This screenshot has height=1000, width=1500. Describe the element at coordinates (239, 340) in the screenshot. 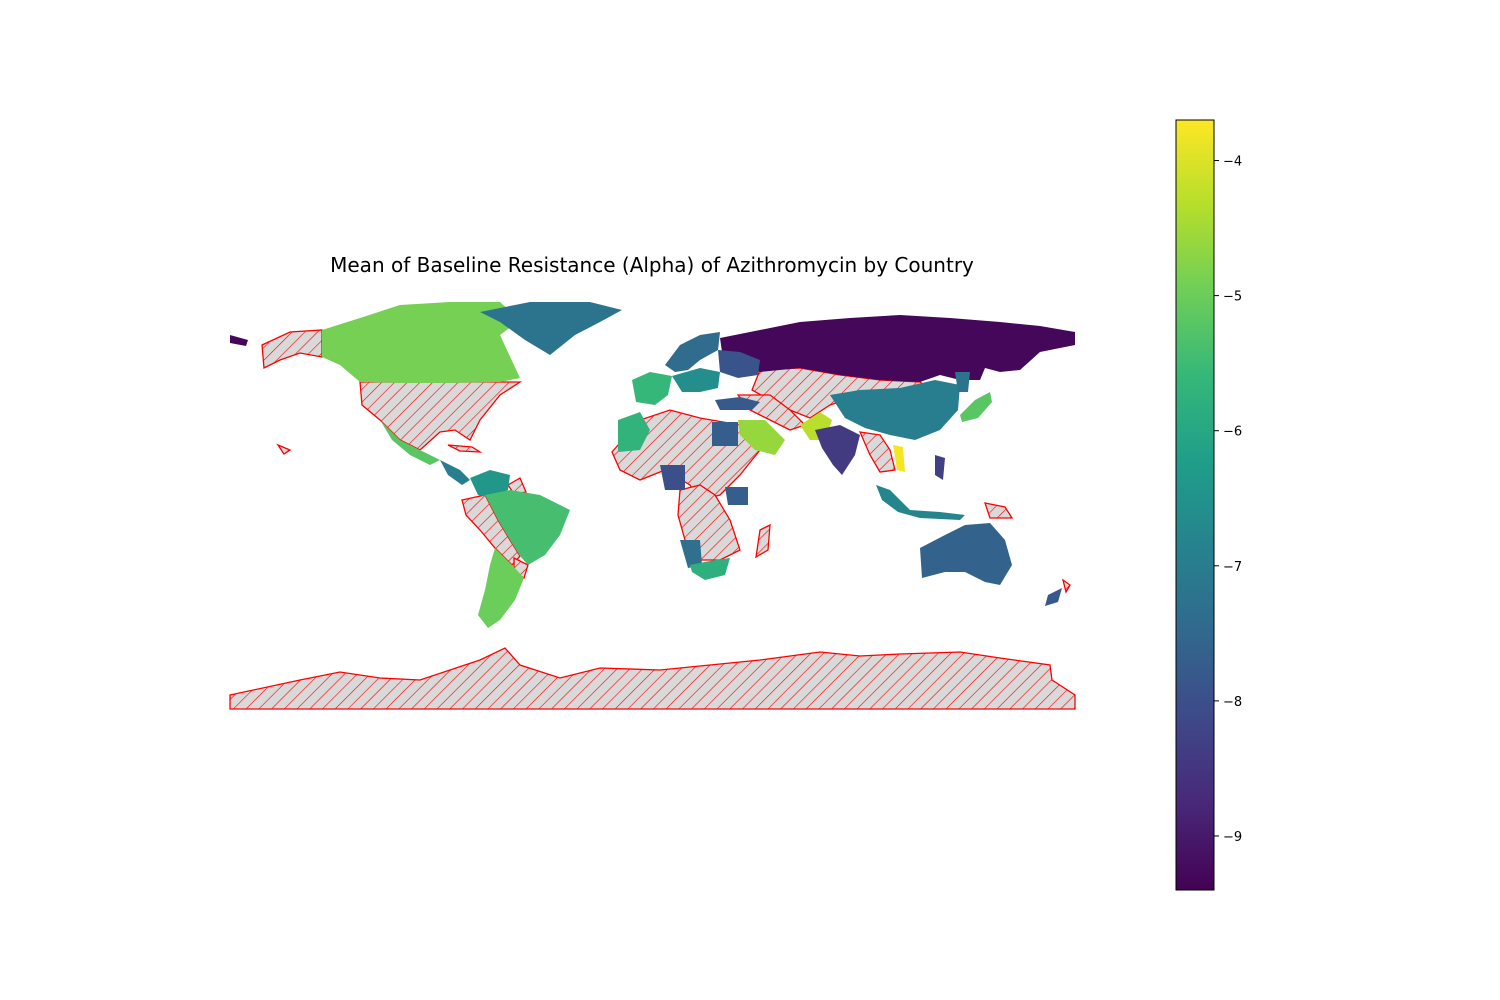

I see `region-alaska-west` at that location.